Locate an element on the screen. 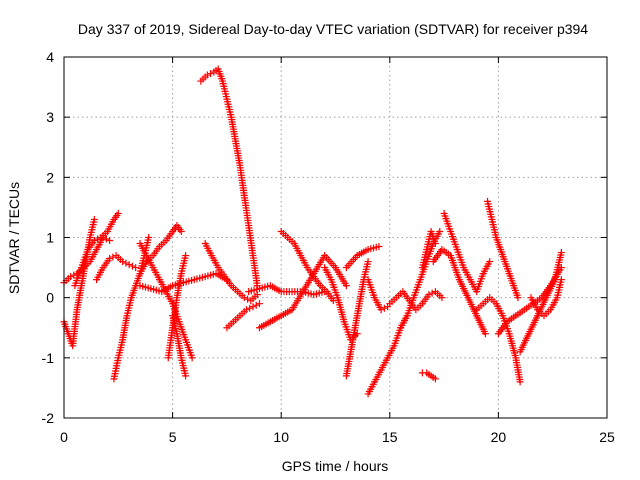 The height and width of the screenshot is (480, 640). y-tick-label: -2 is located at coordinates (48, 418).